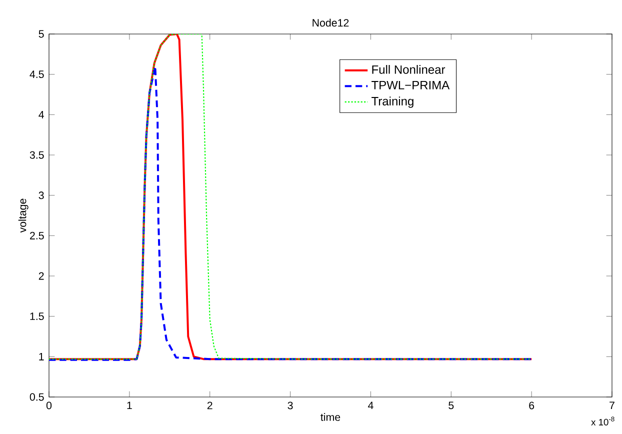 Image resolution: width=622 pixels, height=434 pixels. I want to click on y-tick-label: 1, so click(41, 356).